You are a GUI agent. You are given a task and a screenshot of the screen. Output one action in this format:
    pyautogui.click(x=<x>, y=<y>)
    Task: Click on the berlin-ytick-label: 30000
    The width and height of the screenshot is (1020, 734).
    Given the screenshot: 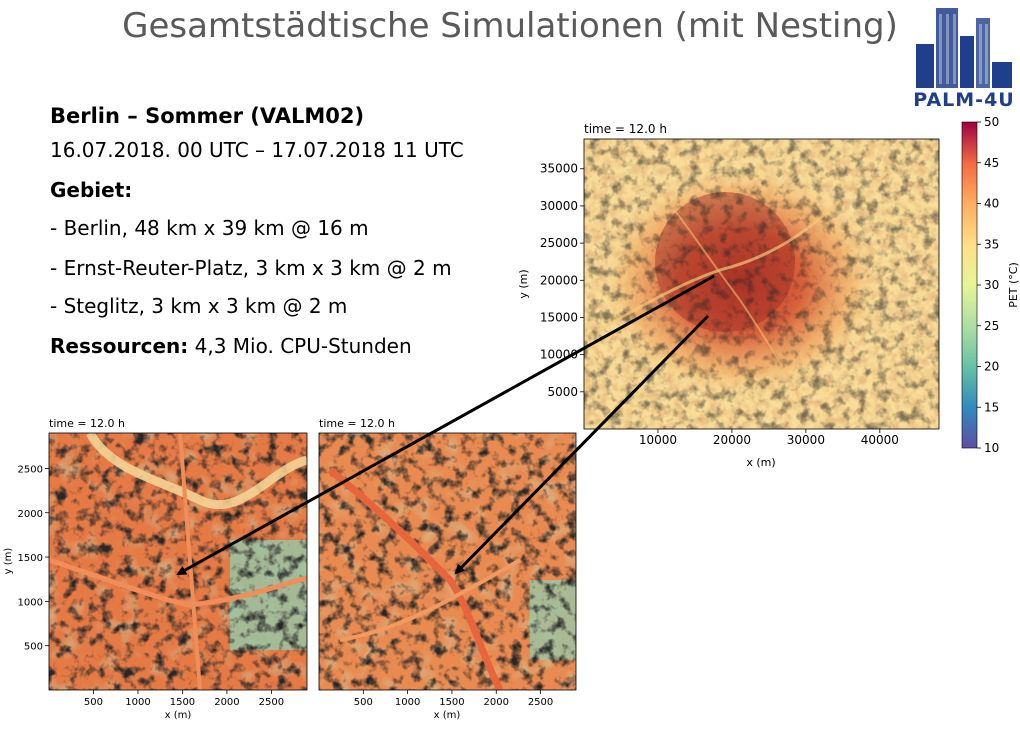 What is the action you would take?
    pyautogui.click(x=559, y=206)
    